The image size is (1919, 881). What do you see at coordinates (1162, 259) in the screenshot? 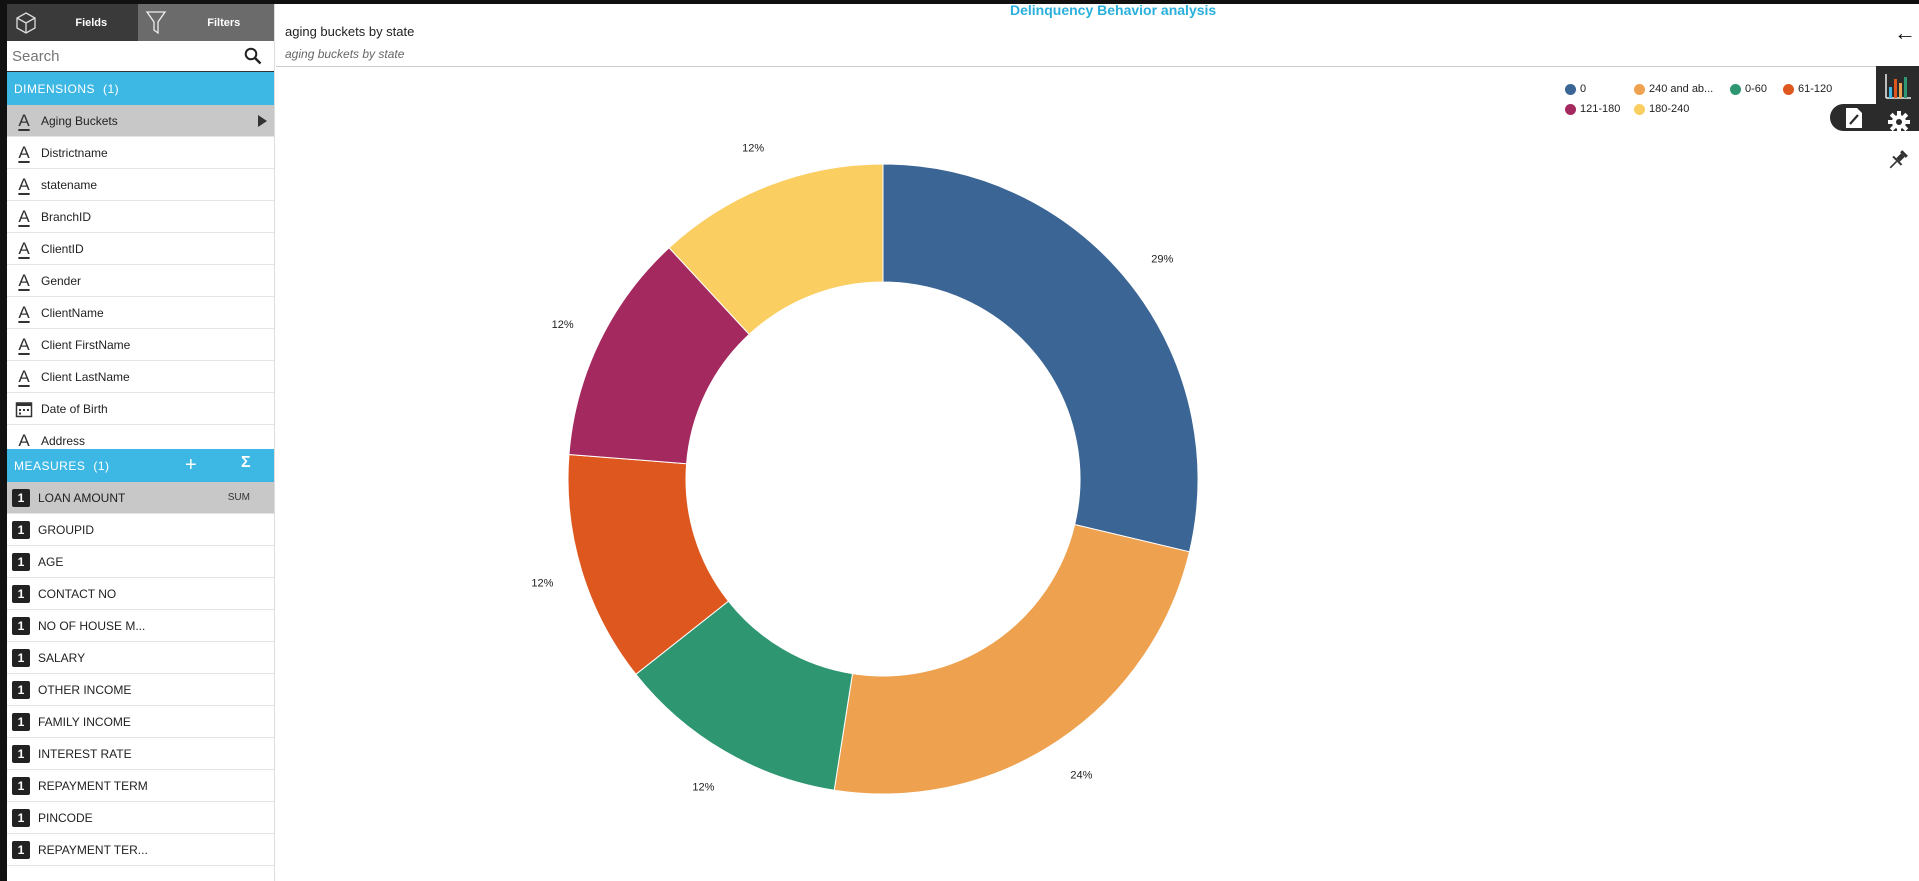
I see `slice-data-label: 29%` at bounding box center [1162, 259].